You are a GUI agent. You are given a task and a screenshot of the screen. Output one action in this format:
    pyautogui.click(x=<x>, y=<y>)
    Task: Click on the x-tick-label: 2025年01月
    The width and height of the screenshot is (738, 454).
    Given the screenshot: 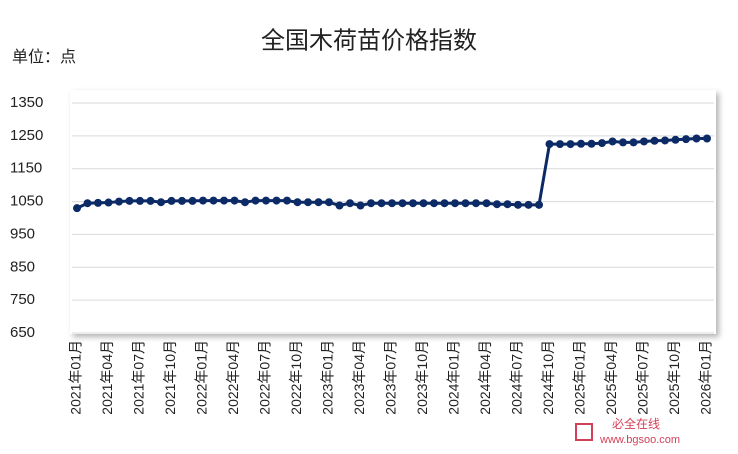 What is the action you would take?
    pyautogui.click(x=580, y=377)
    